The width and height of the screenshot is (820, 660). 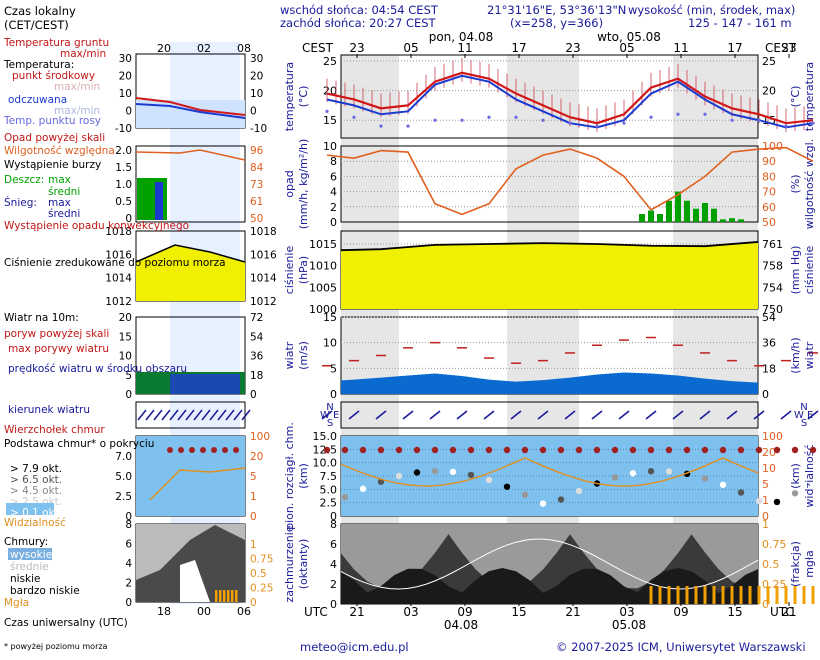 I want to click on pres-axis-label: ciśnienie, so click(x=289, y=270).